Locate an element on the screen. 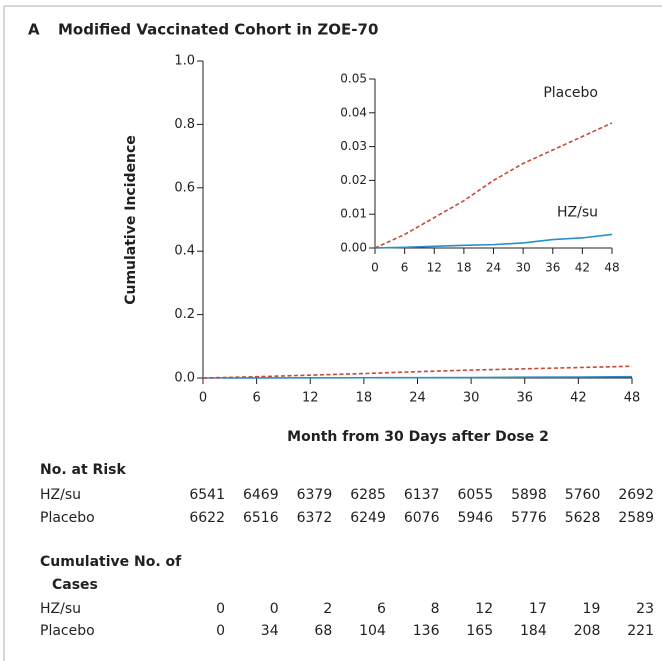  table-cell: 6249 is located at coordinates (368, 518).